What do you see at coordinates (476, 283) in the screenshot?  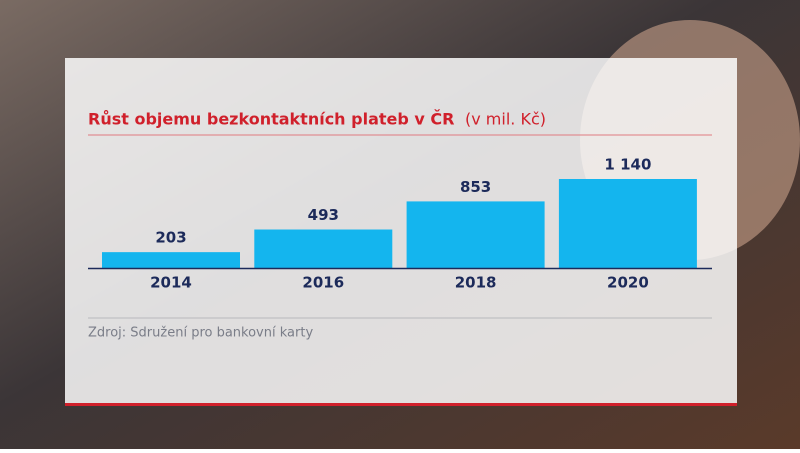 I see `x-tick-label: 2018` at bounding box center [476, 283].